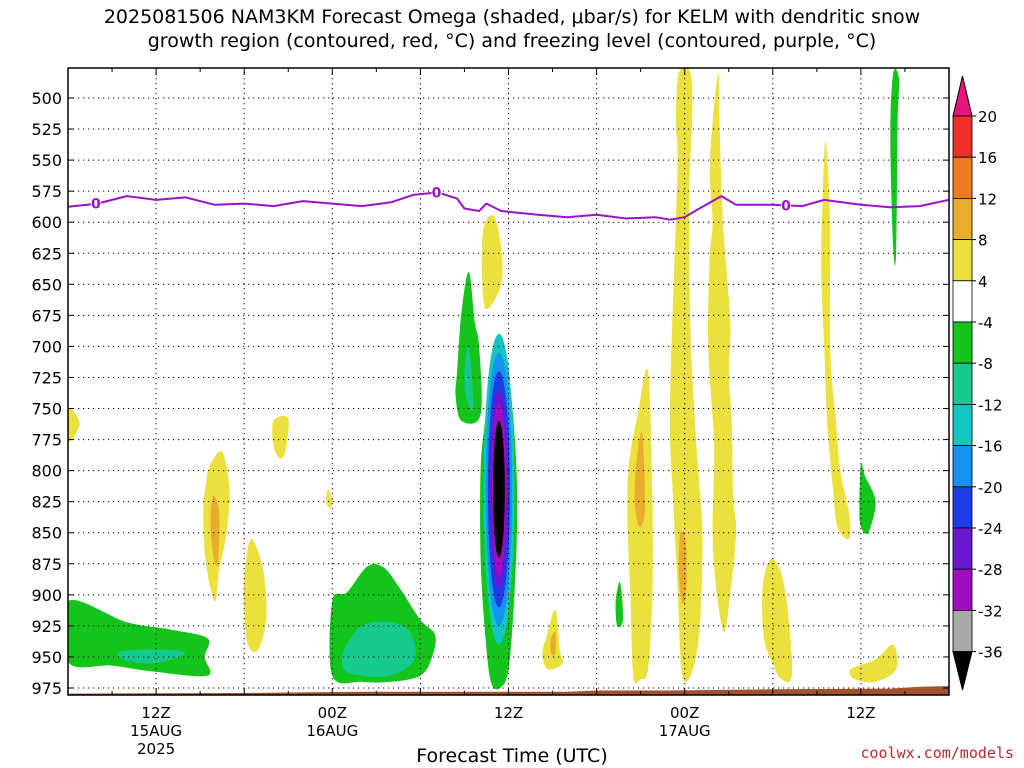  I want to click on colorbar-label: -36, so click(990, 653).